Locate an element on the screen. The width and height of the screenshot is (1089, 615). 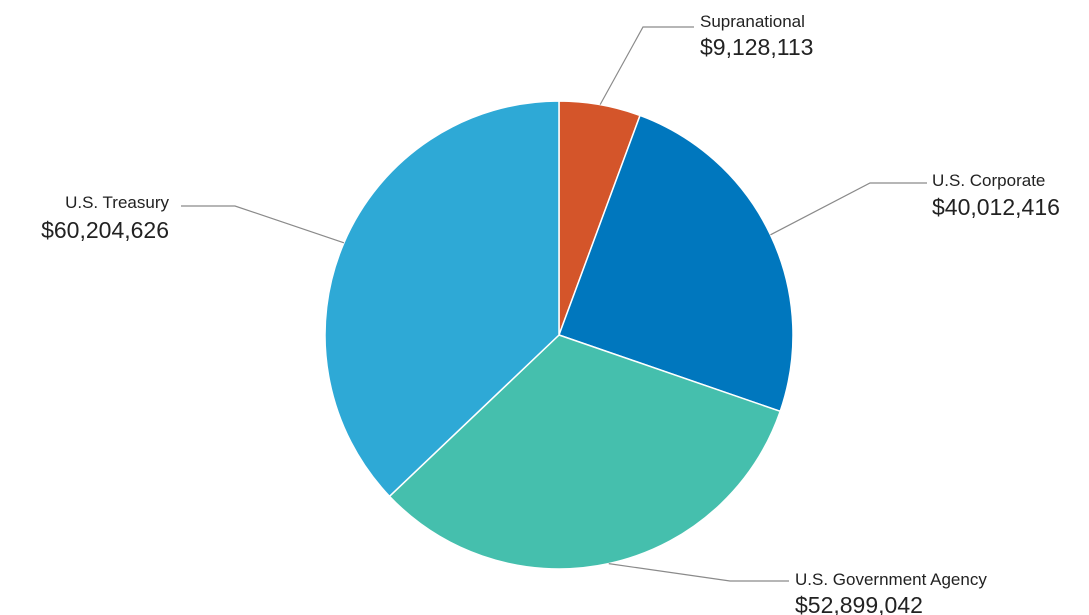
label-us-treasury-name: U.S. Treasury is located at coordinates (117, 202).